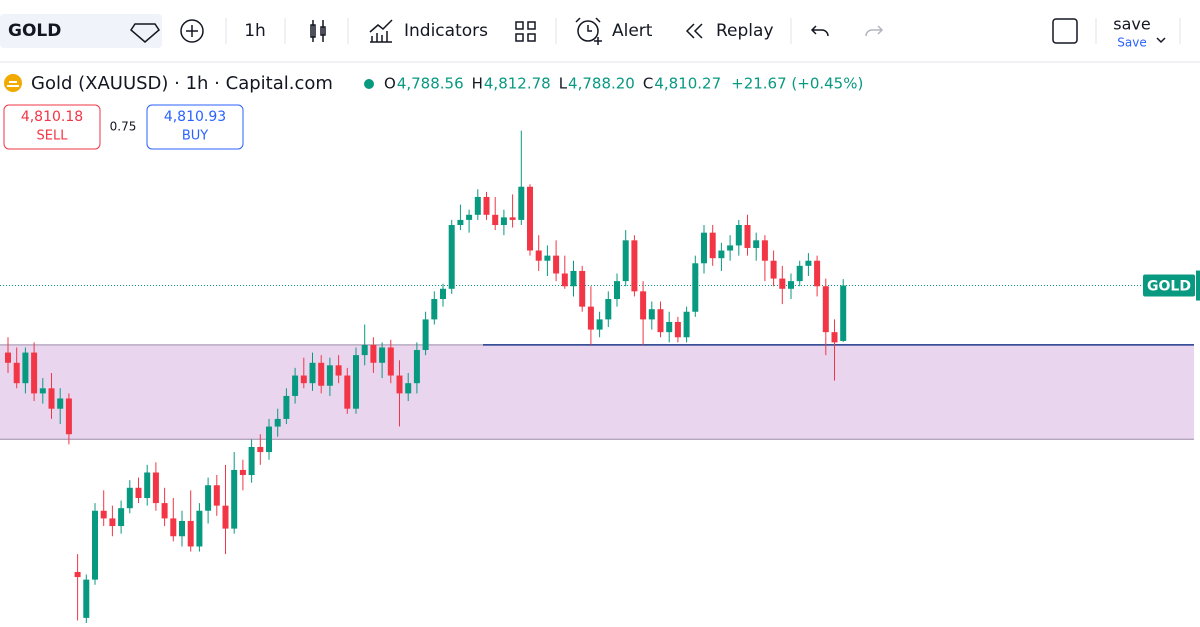 This screenshot has height=627, width=1200. Describe the element at coordinates (81, 31) in the screenshot. I see `symbol-box` at that location.